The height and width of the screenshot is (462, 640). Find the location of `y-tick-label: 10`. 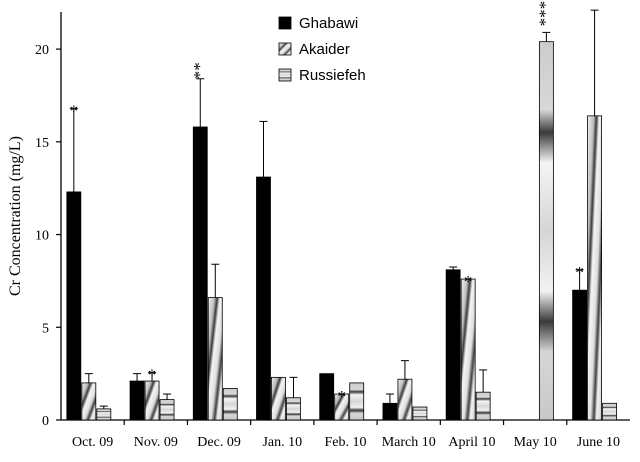

y-tick-label: 10 is located at coordinates (42, 236).